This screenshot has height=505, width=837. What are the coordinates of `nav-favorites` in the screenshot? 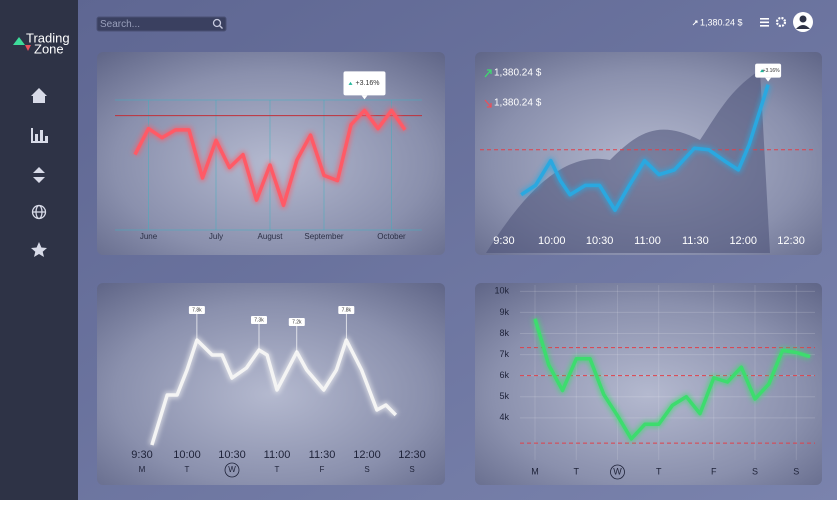 It's located at (39, 249).